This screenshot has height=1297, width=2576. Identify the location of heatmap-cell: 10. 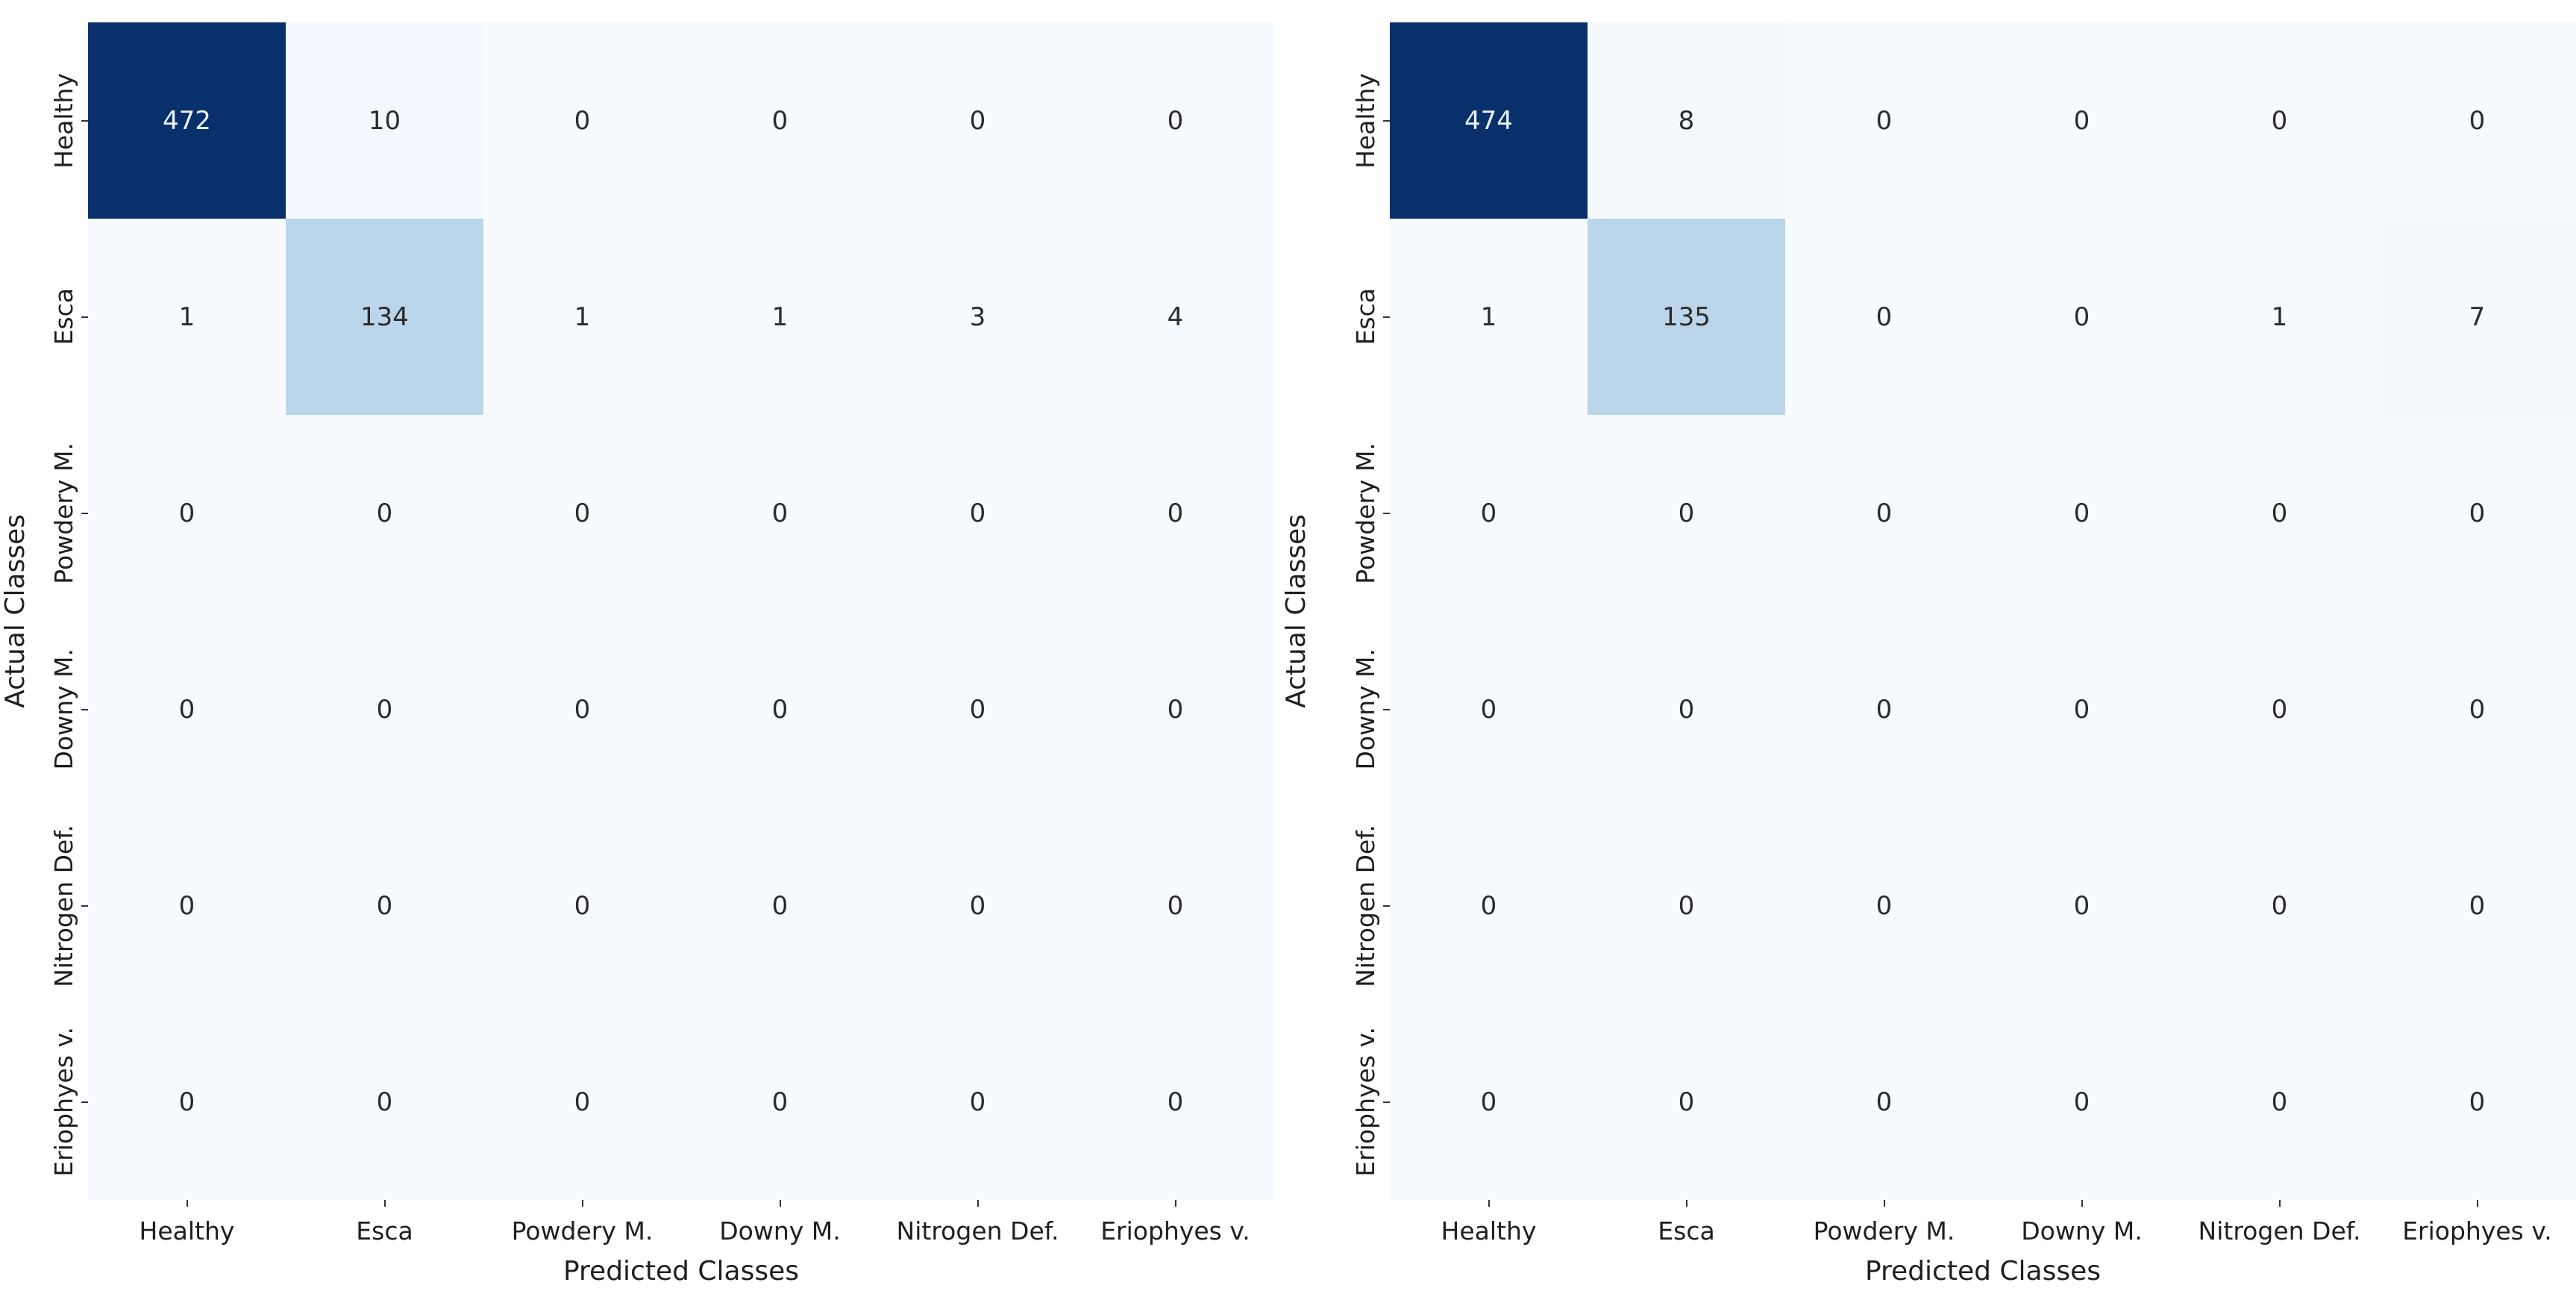
(384, 121).